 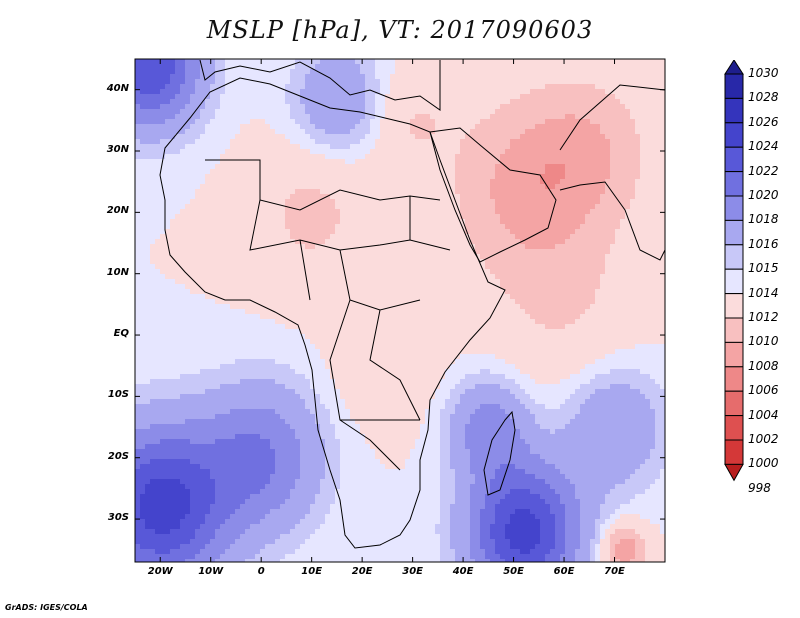 I want to click on colorbar-level-label: 998, so click(x=759, y=487).